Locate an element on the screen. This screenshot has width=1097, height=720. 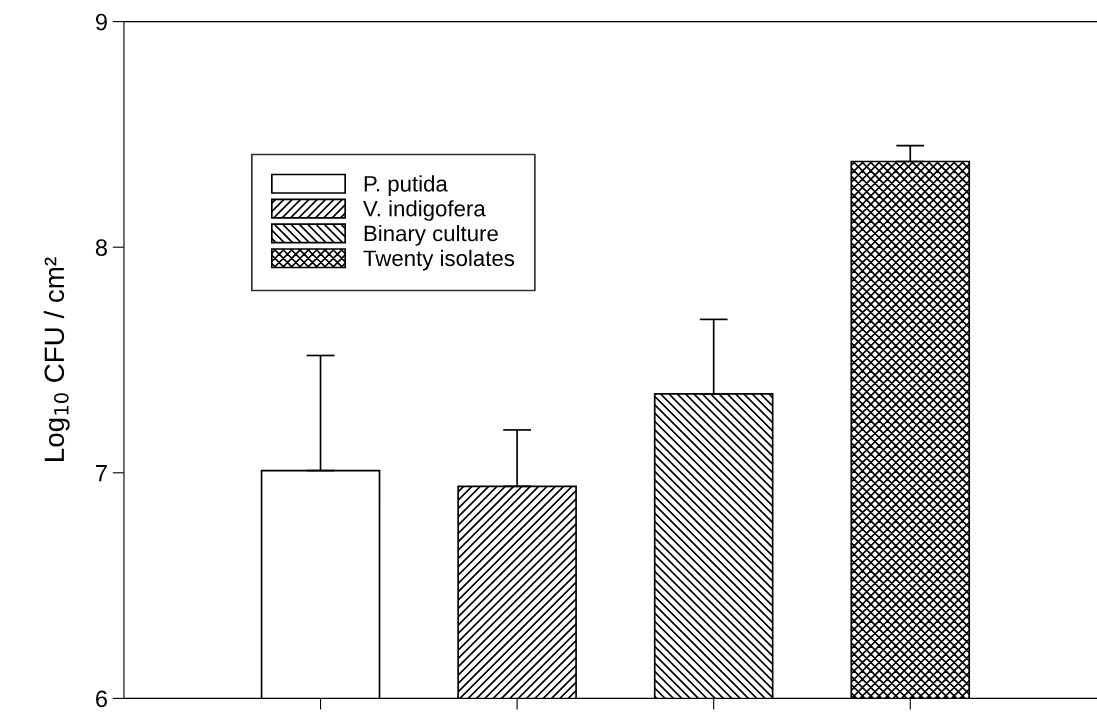
y-axis-title: Log$_{10}$ CFU / cm² is located at coordinates (56, 359).